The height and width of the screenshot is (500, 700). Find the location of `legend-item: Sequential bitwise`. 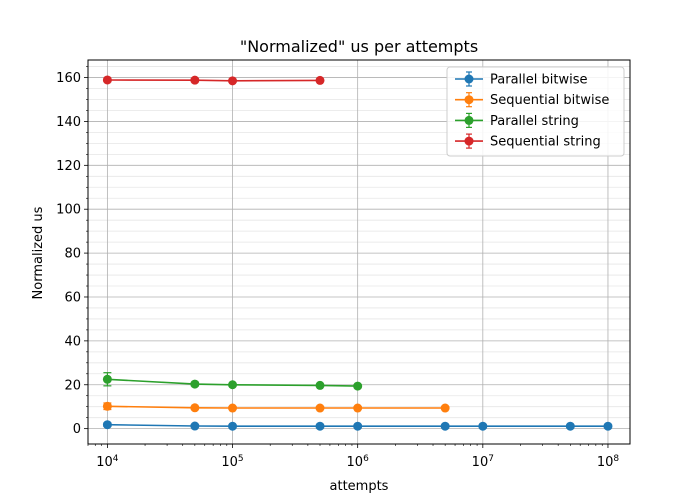

legend-item: Sequential bitwise is located at coordinates (532, 100).